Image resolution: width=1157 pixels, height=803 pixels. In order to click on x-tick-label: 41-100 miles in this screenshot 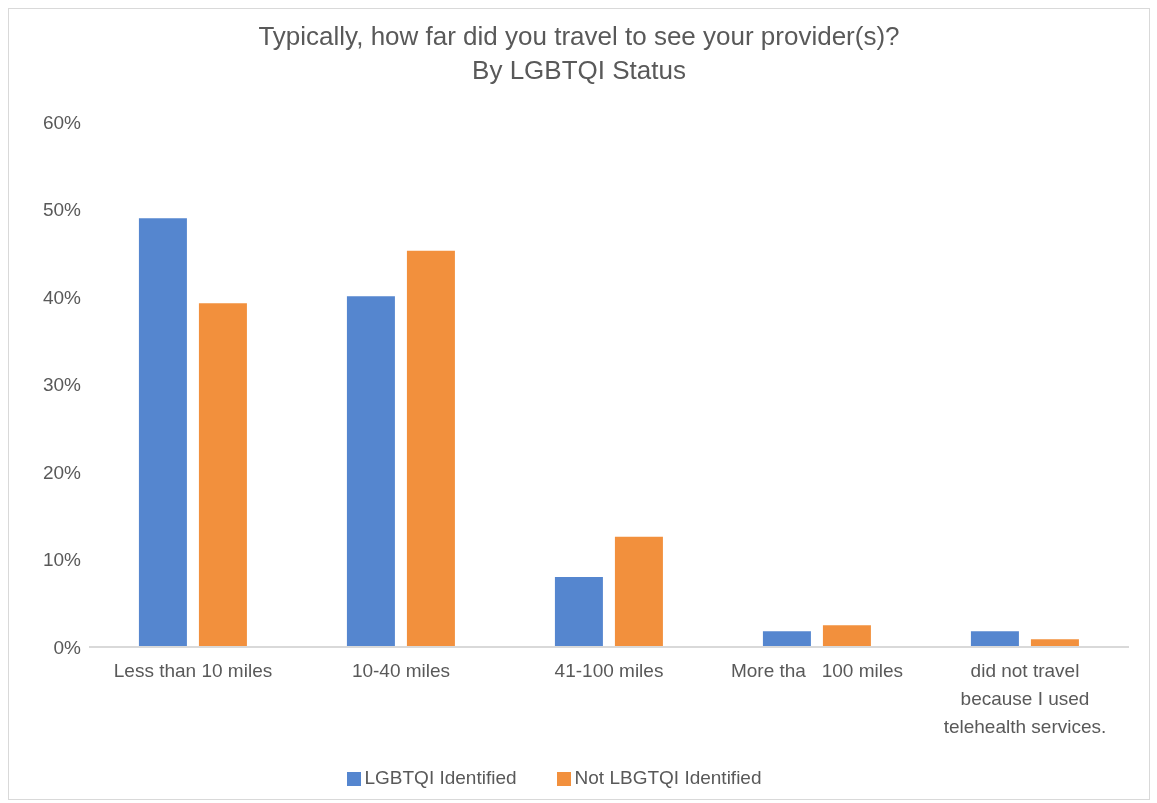, I will do `click(609, 670)`.